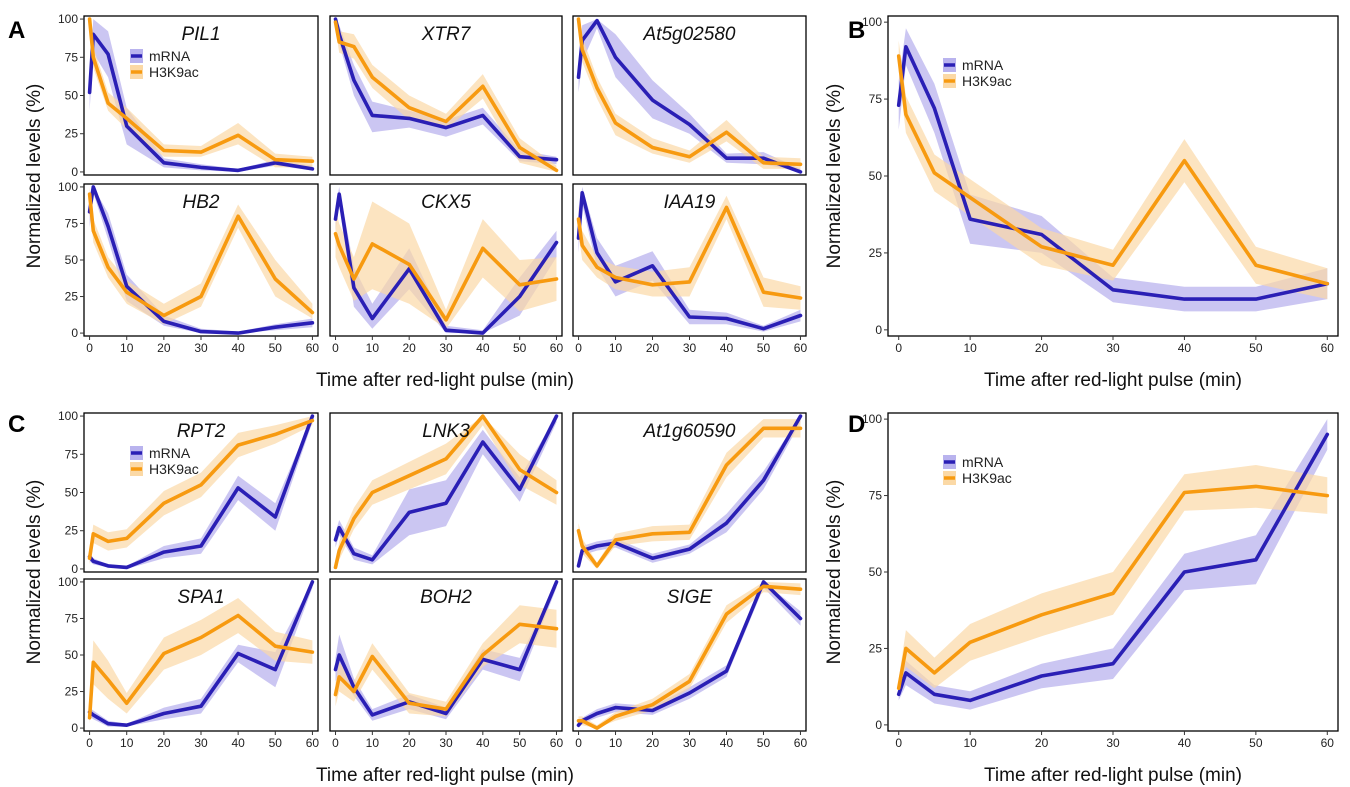 The width and height of the screenshot is (1350, 787). What do you see at coordinates (188, 267) in the screenshot?
I see `panel-A-facet-HB2: 0 10 20 30 40 50 60 0 25 50 75 100 HB2` at bounding box center [188, 267].